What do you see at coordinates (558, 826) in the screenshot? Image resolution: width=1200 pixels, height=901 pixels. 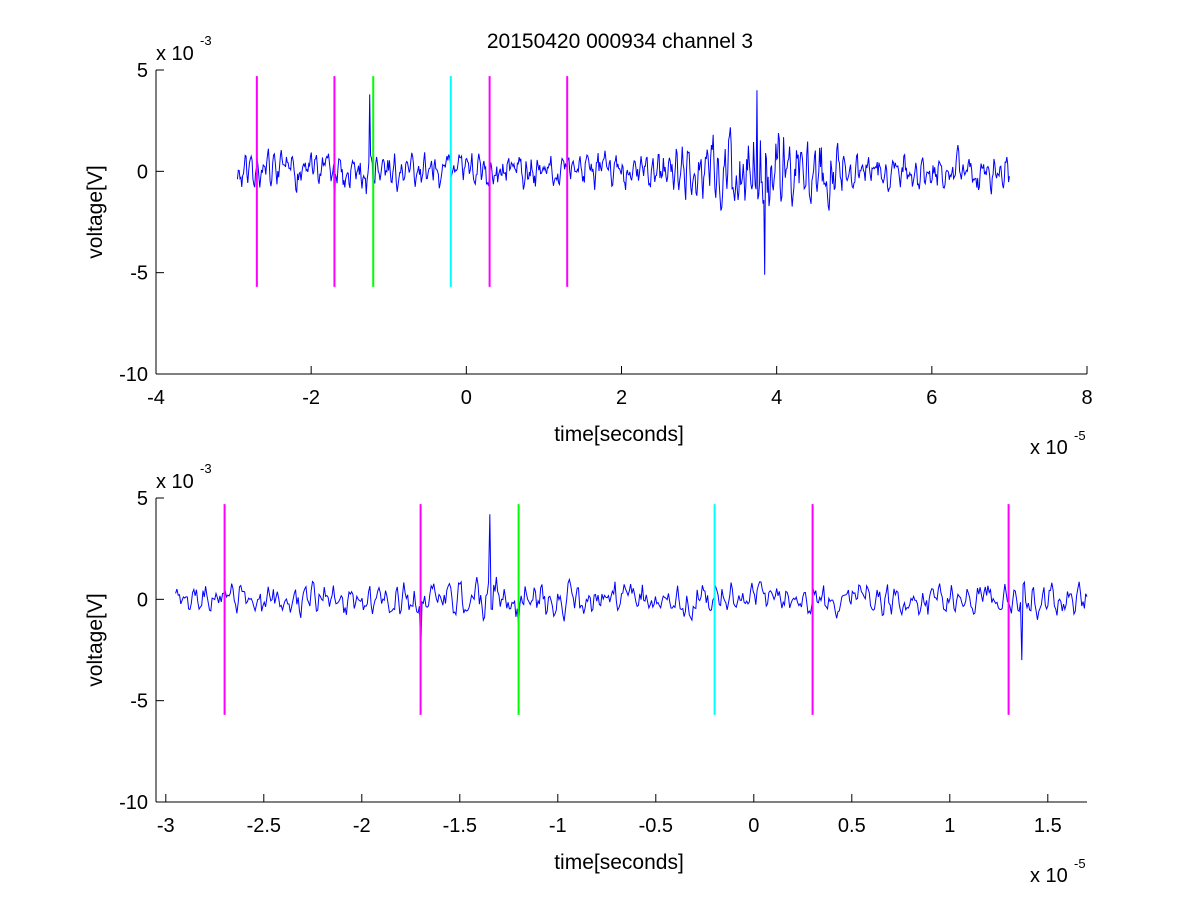 I see `x-tick-label: -1` at bounding box center [558, 826].